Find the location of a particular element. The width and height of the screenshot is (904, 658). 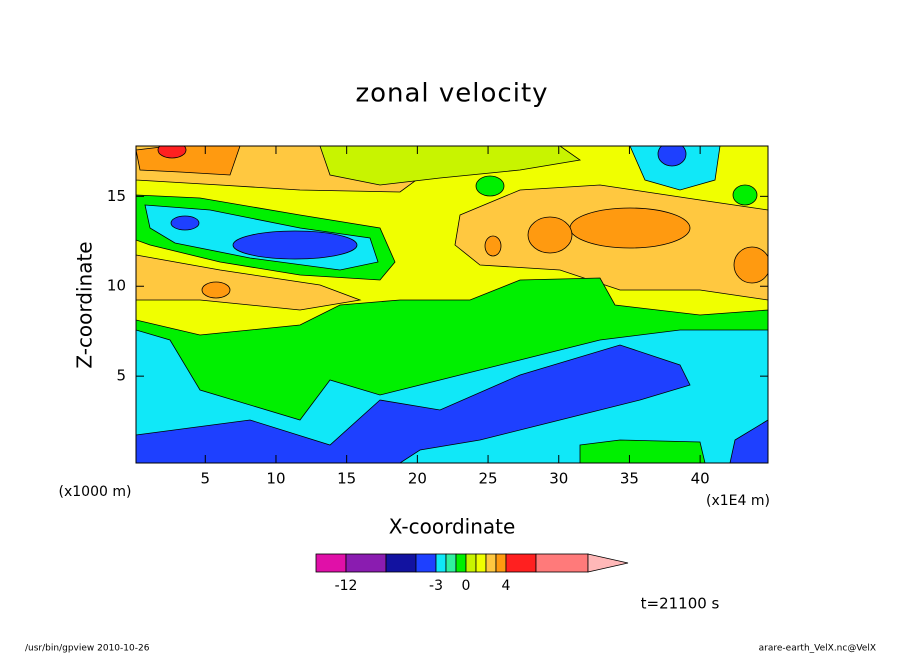

y-tick-label: 15 is located at coordinates (116, 196).